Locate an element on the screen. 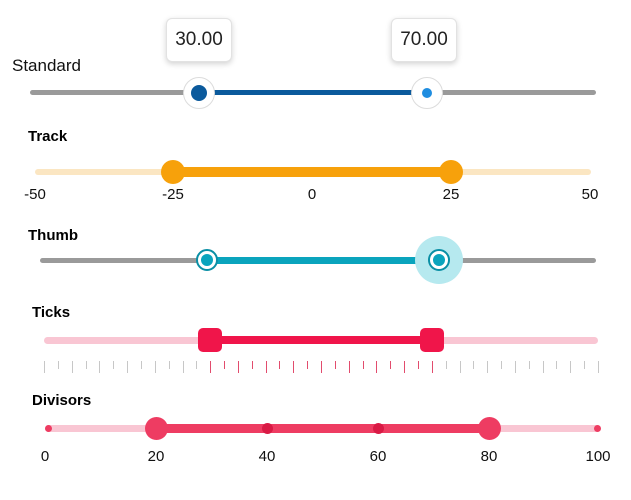  ticks-title: Ticks is located at coordinates (51, 312).